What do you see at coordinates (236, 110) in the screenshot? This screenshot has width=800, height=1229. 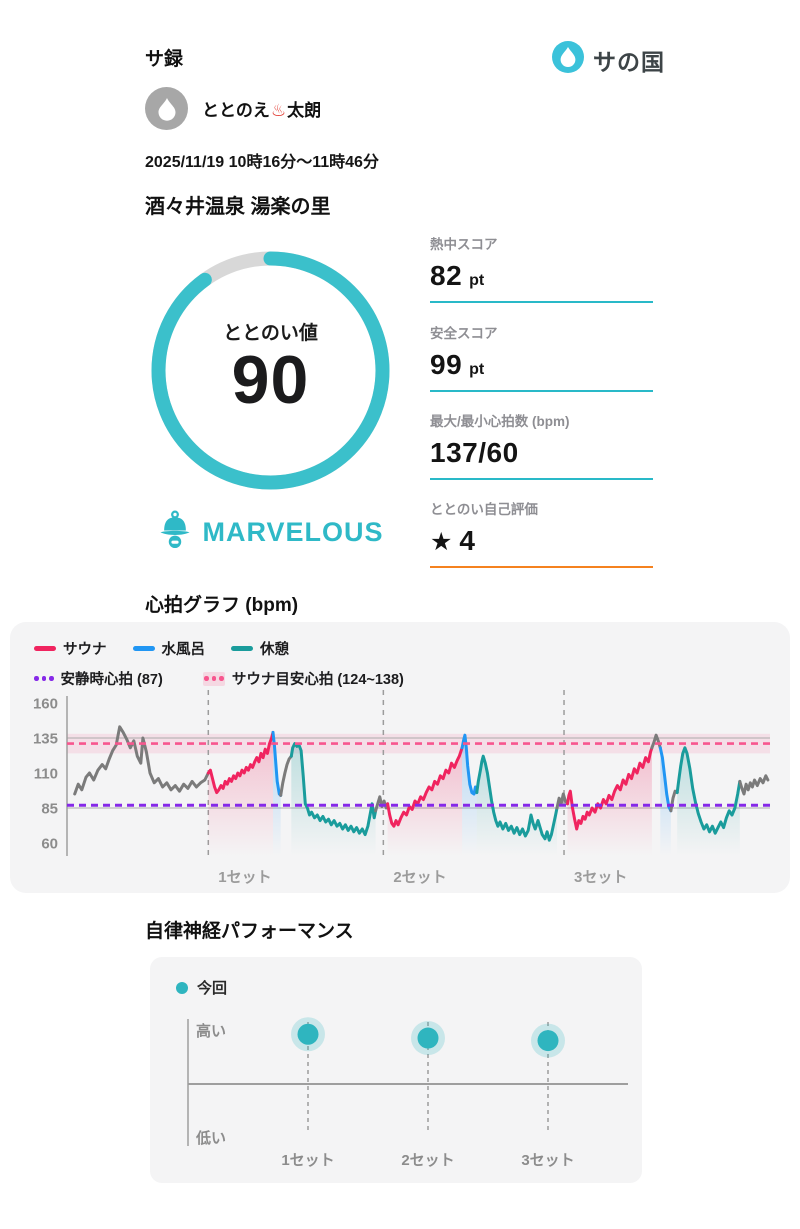 I see `user-name-prefix: ととのえ` at bounding box center [236, 110].